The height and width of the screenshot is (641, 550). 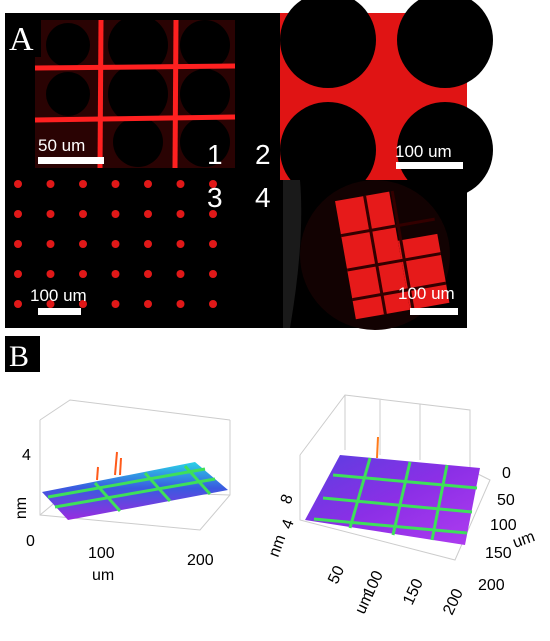 What do you see at coordinates (61, 145) in the screenshot?
I see `scale-label: 50 um` at bounding box center [61, 145].